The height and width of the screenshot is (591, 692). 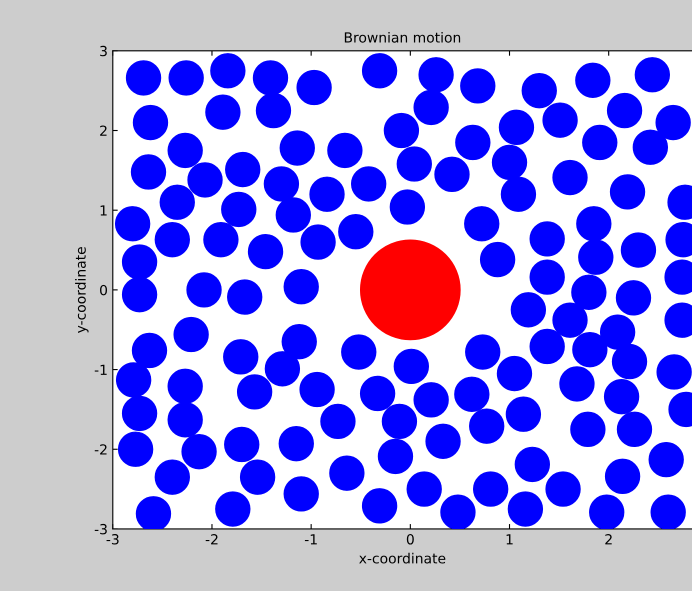 What do you see at coordinates (103, 130) in the screenshot?
I see `y-tick-label: 2` at bounding box center [103, 130].